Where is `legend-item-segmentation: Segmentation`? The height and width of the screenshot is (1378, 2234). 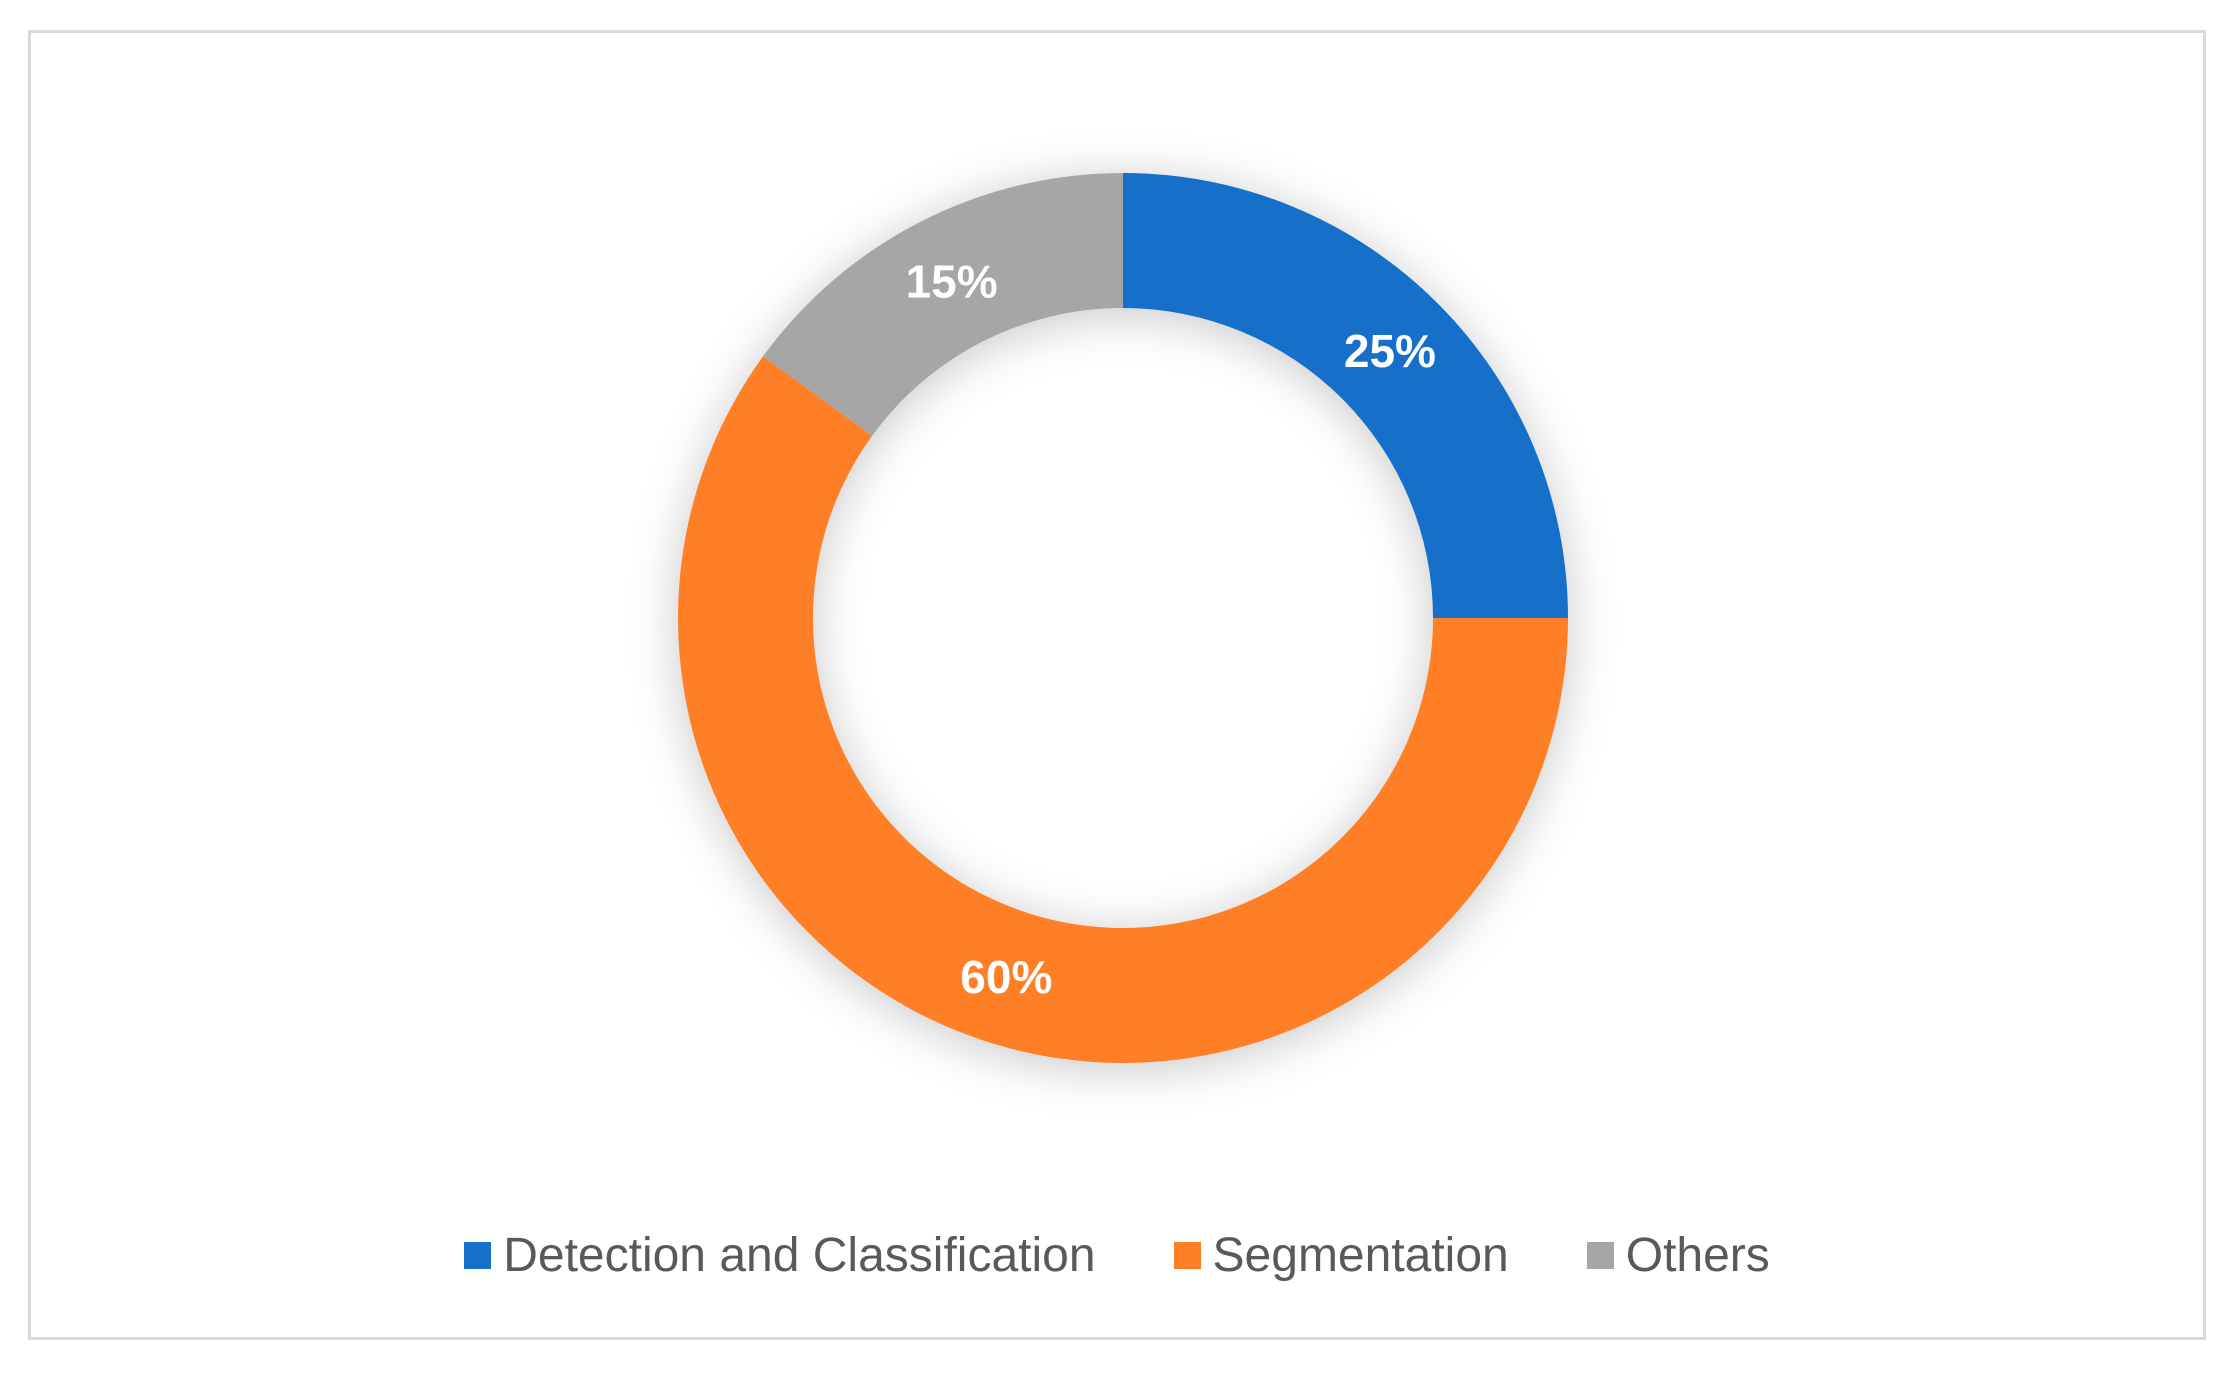 legend-item-segmentation: Segmentation is located at coordinates (1341, 1255).